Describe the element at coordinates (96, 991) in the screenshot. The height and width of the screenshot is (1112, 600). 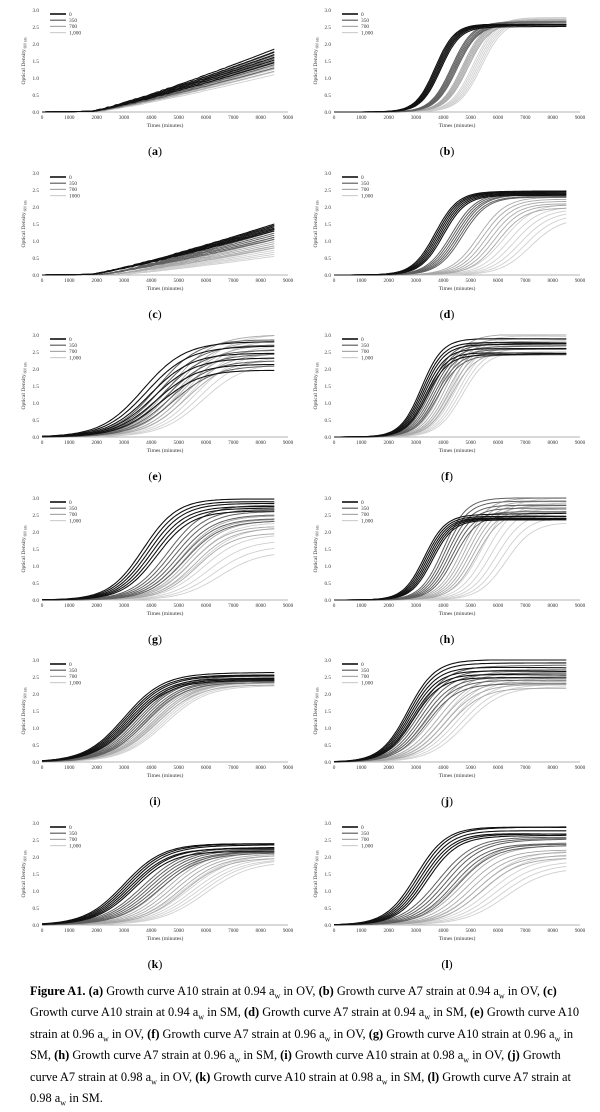
I see `caption-letter: (a)` at that location.